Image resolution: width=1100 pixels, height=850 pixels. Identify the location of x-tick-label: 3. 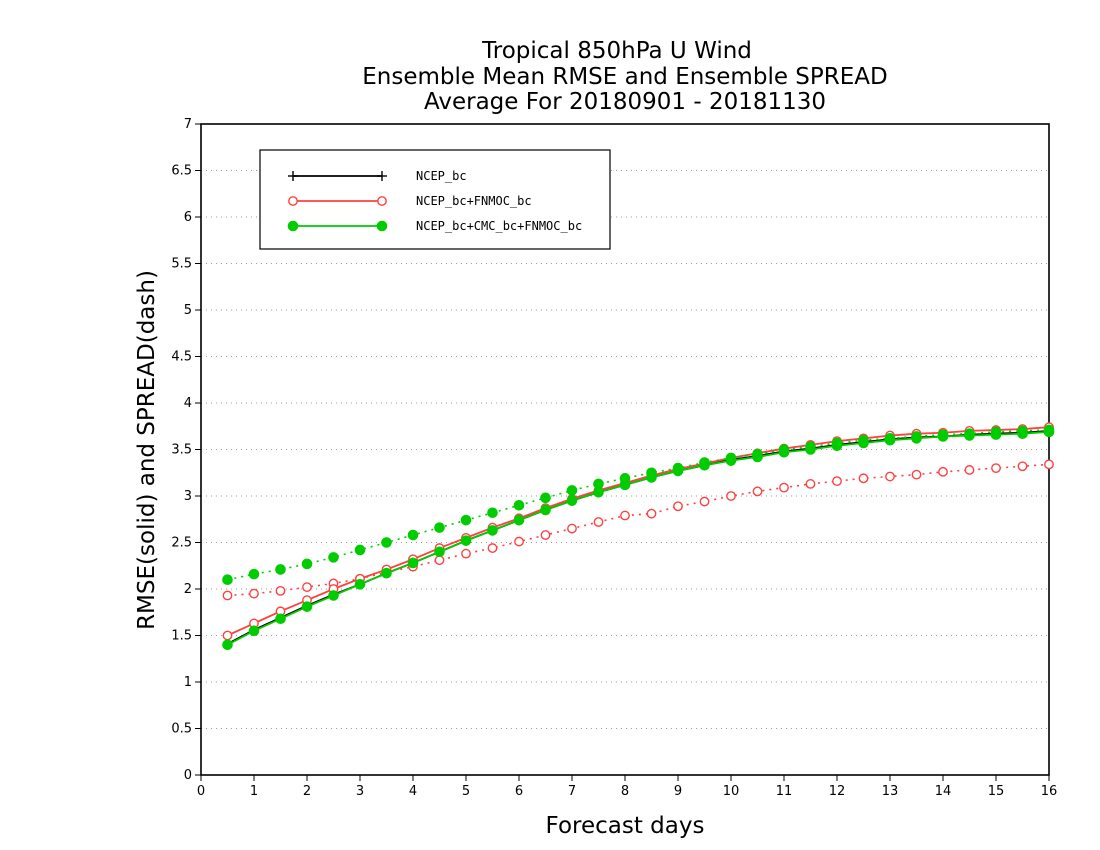
(360, 791).